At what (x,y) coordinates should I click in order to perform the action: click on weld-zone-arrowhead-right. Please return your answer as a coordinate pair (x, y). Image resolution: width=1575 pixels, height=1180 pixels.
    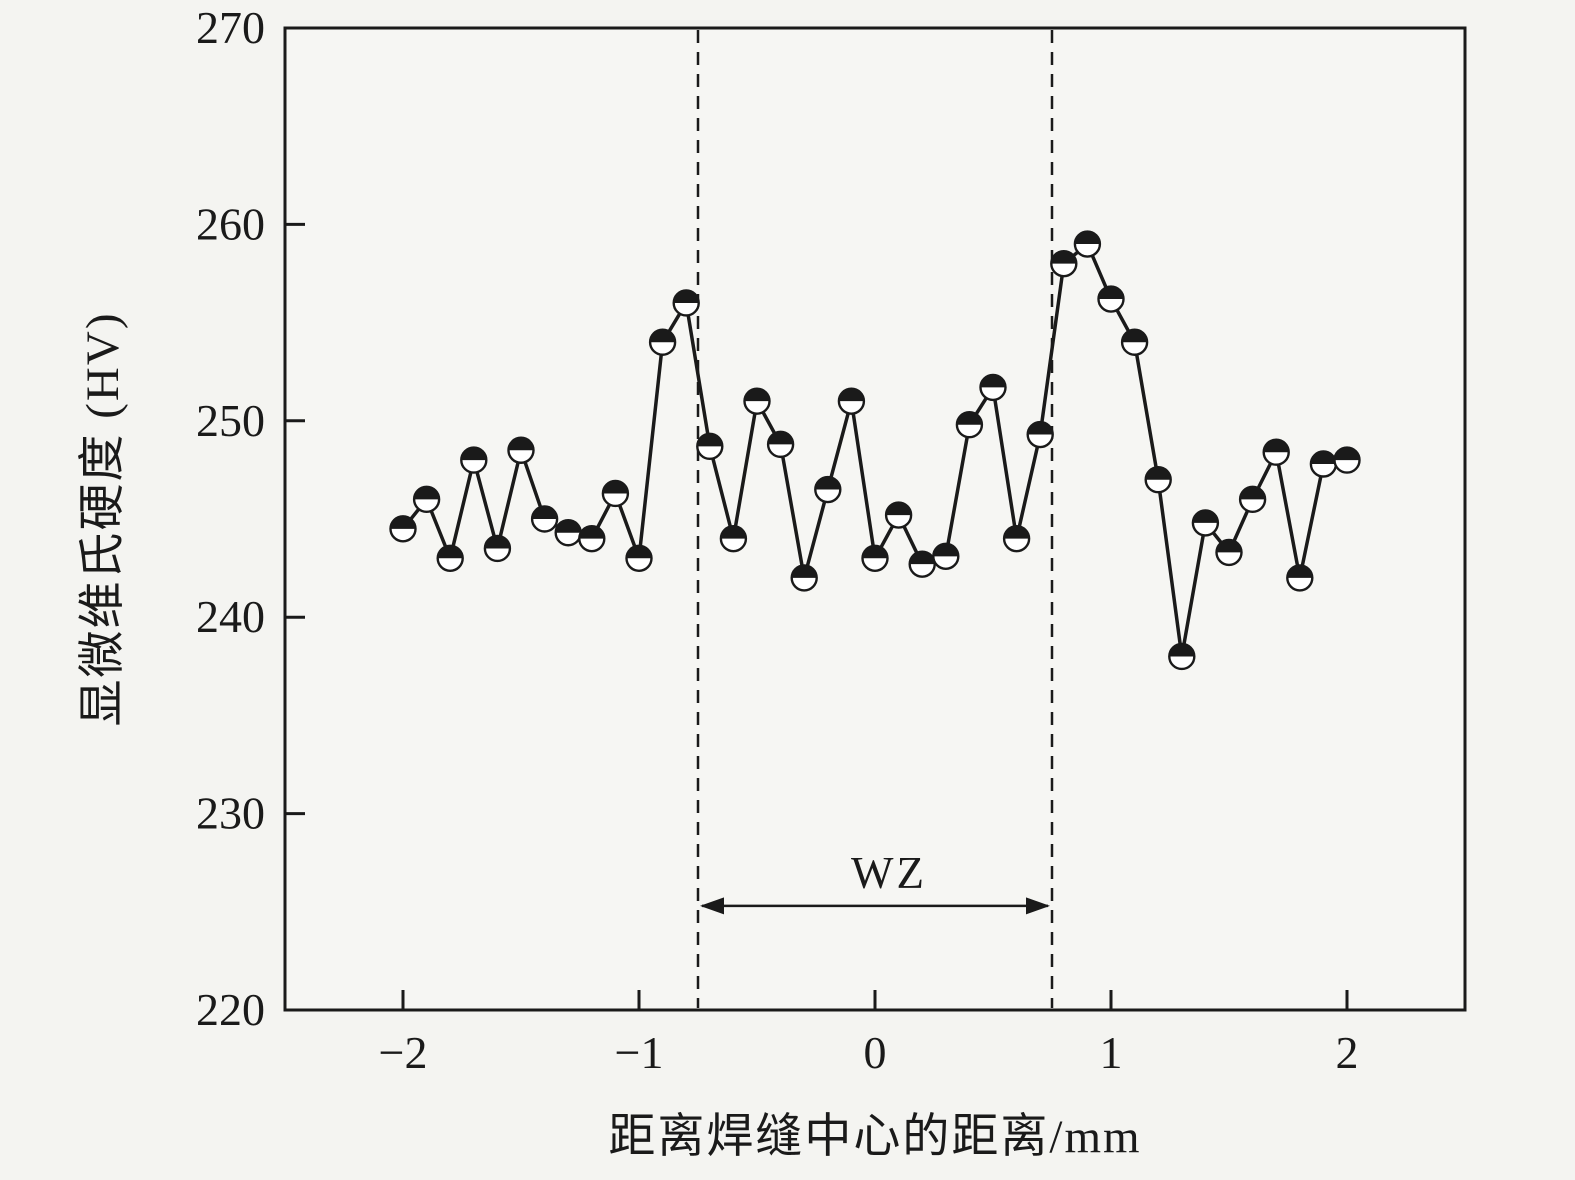
    Looking at the image, I should click on (1038, 906).